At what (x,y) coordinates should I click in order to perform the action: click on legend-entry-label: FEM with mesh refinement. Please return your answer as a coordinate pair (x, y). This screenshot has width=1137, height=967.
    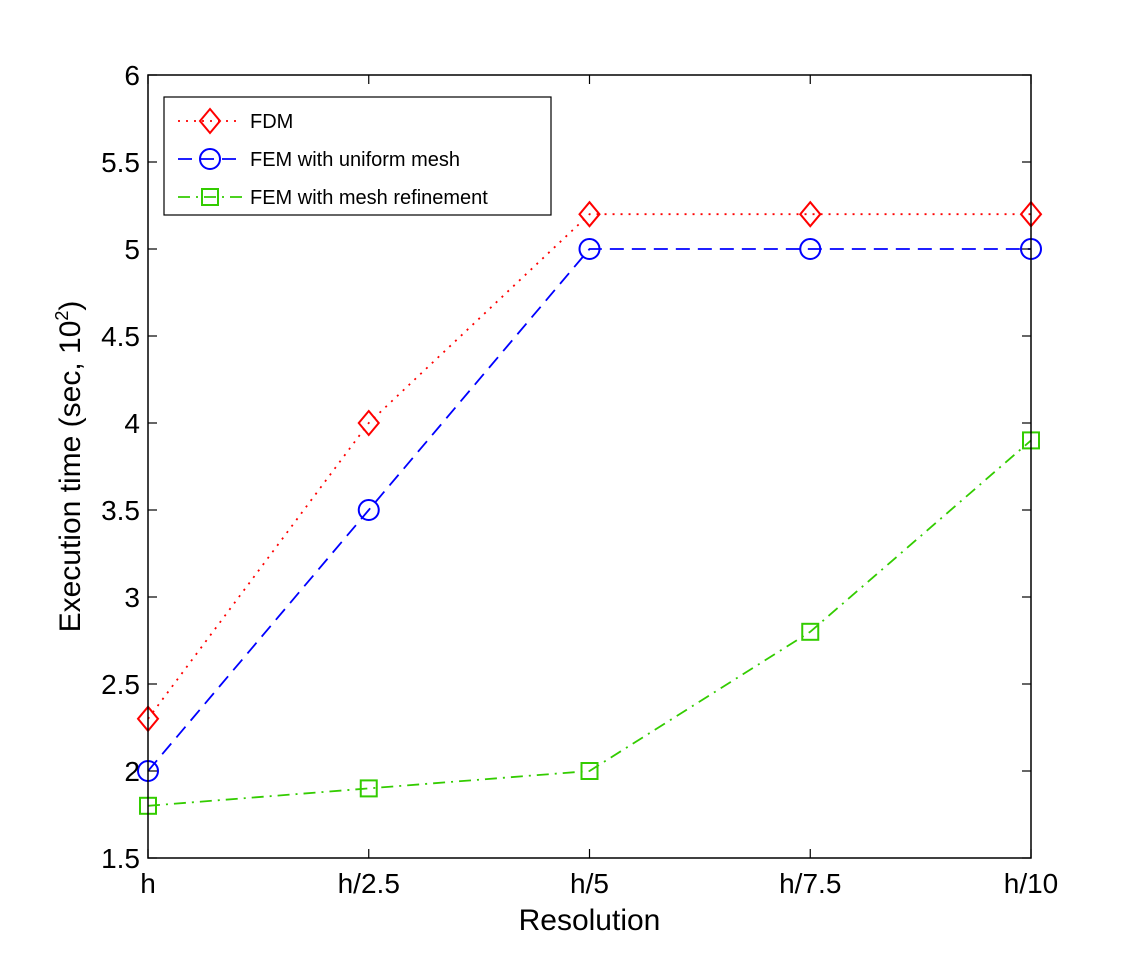
    Looking at the image, I should click on (369, 198).